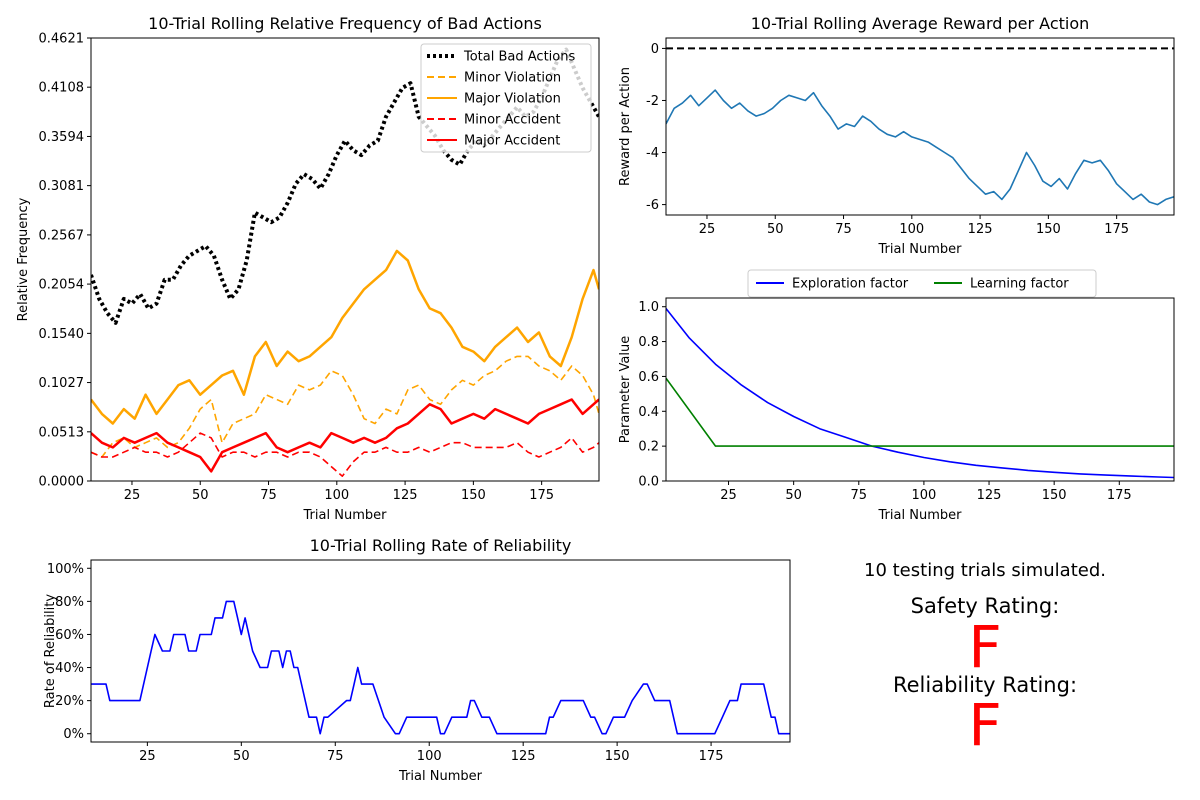 This screenshot has height=800, width=1200. What do you see at coordinates (625, 389) in the screenshot?
I see `y-axis-label: Parameter Value` at bounding box center [625, 389].